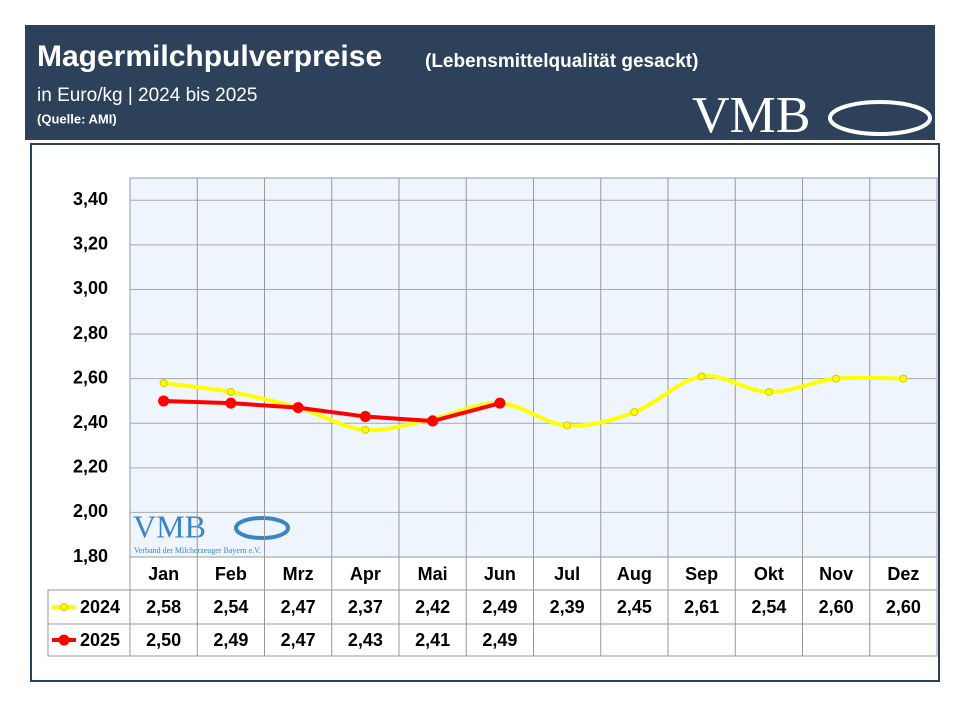 The height and width of the screenshot is (720, 960). I want to click on table-value: 2,58, so click(163, 607).